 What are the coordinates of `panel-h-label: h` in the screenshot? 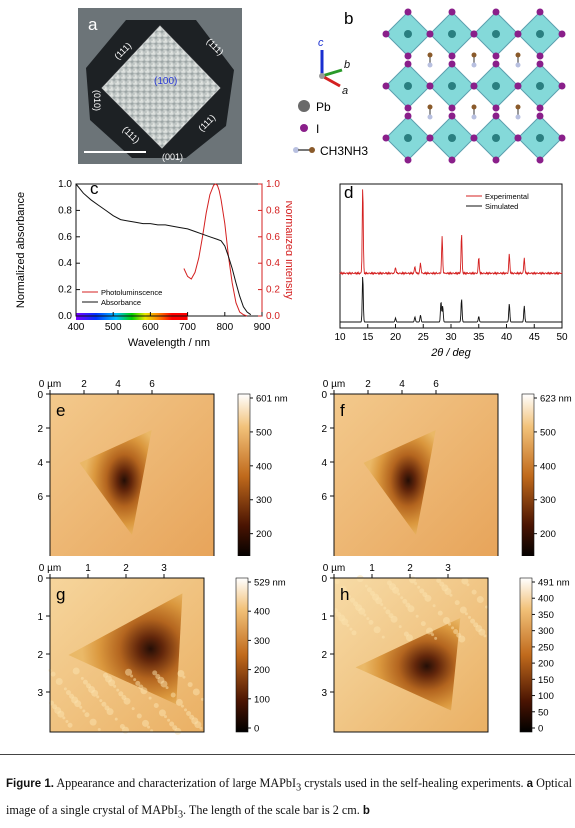 It's located at (344, 594).